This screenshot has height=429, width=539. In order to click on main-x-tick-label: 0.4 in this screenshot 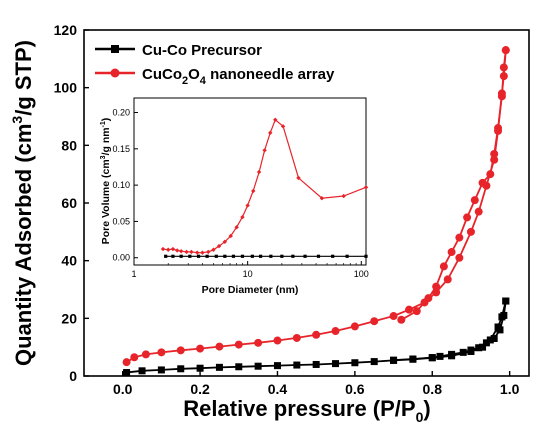, I will do `click(278, 389)`.